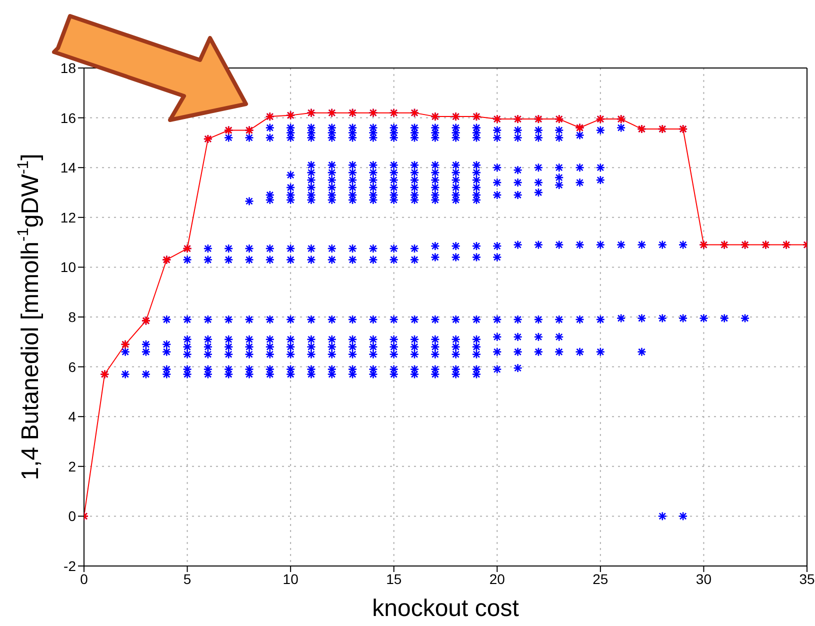  Describe the element at coordinates (70, 566) in the screenshot. I see `y-tick-label: -2` at that location.